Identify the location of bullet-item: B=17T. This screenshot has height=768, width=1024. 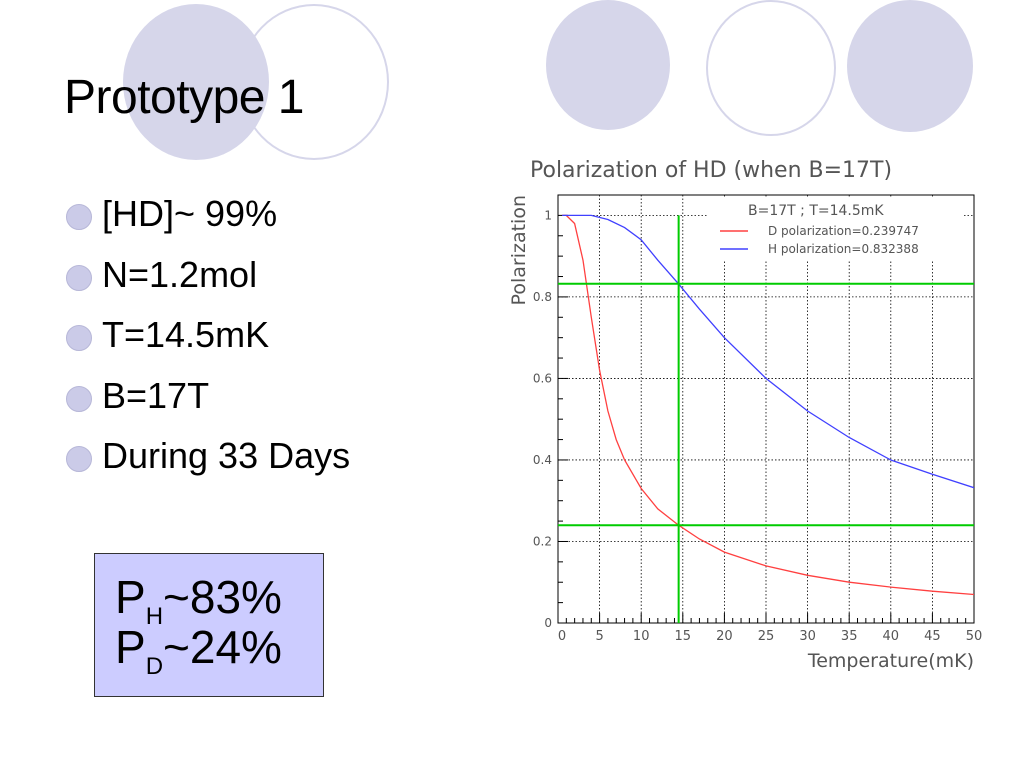
(207, 398).